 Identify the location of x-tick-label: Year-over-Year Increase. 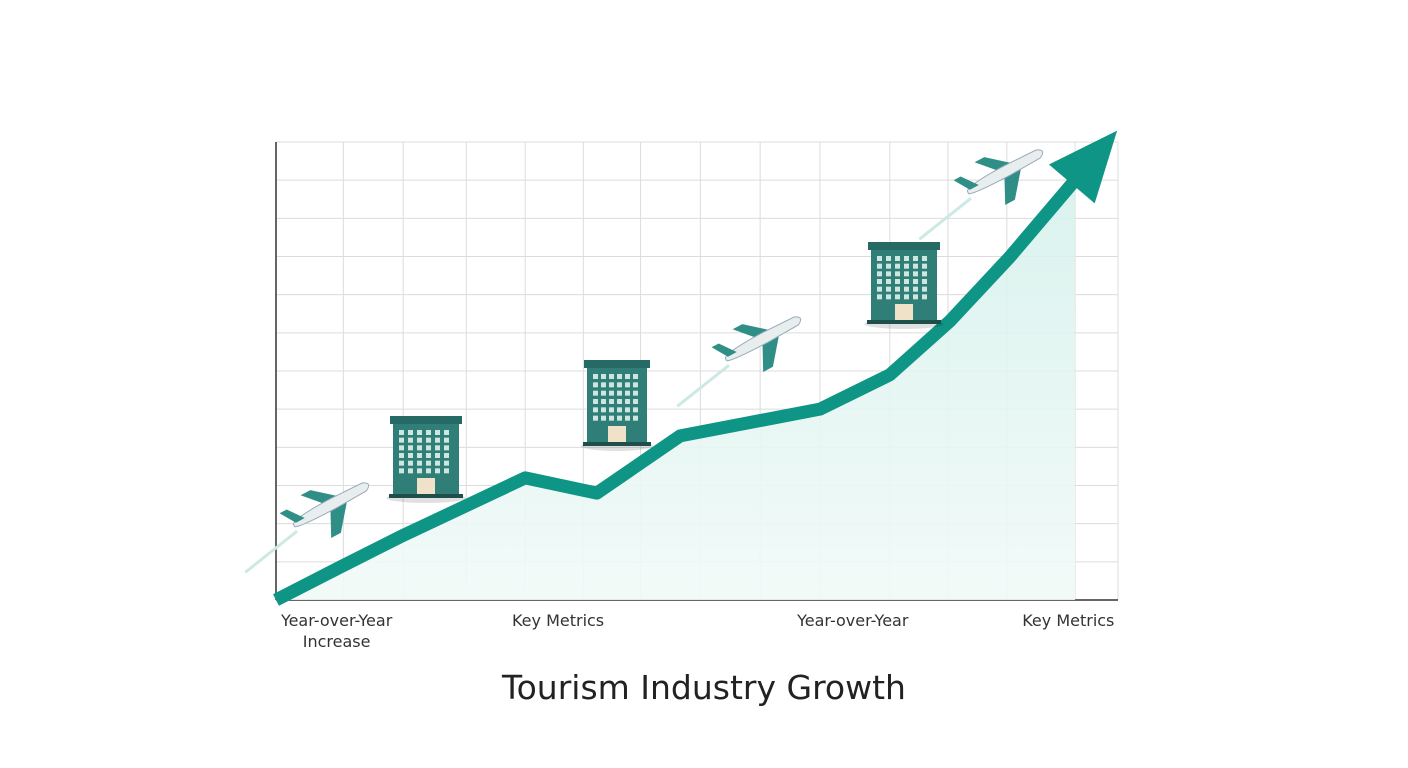
(336, 631).